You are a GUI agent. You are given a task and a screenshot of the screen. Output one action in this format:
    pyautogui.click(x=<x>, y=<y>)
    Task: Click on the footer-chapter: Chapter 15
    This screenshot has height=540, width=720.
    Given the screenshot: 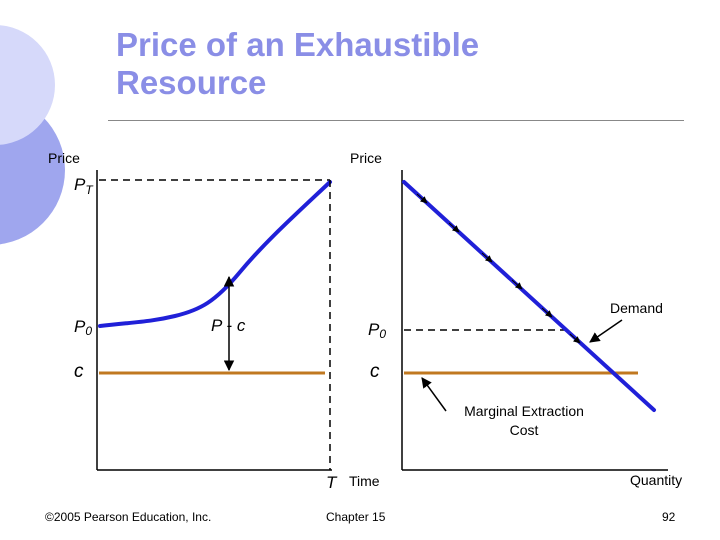 What is the action you would take?
    pyautogui.click(x=356, y=517)
    